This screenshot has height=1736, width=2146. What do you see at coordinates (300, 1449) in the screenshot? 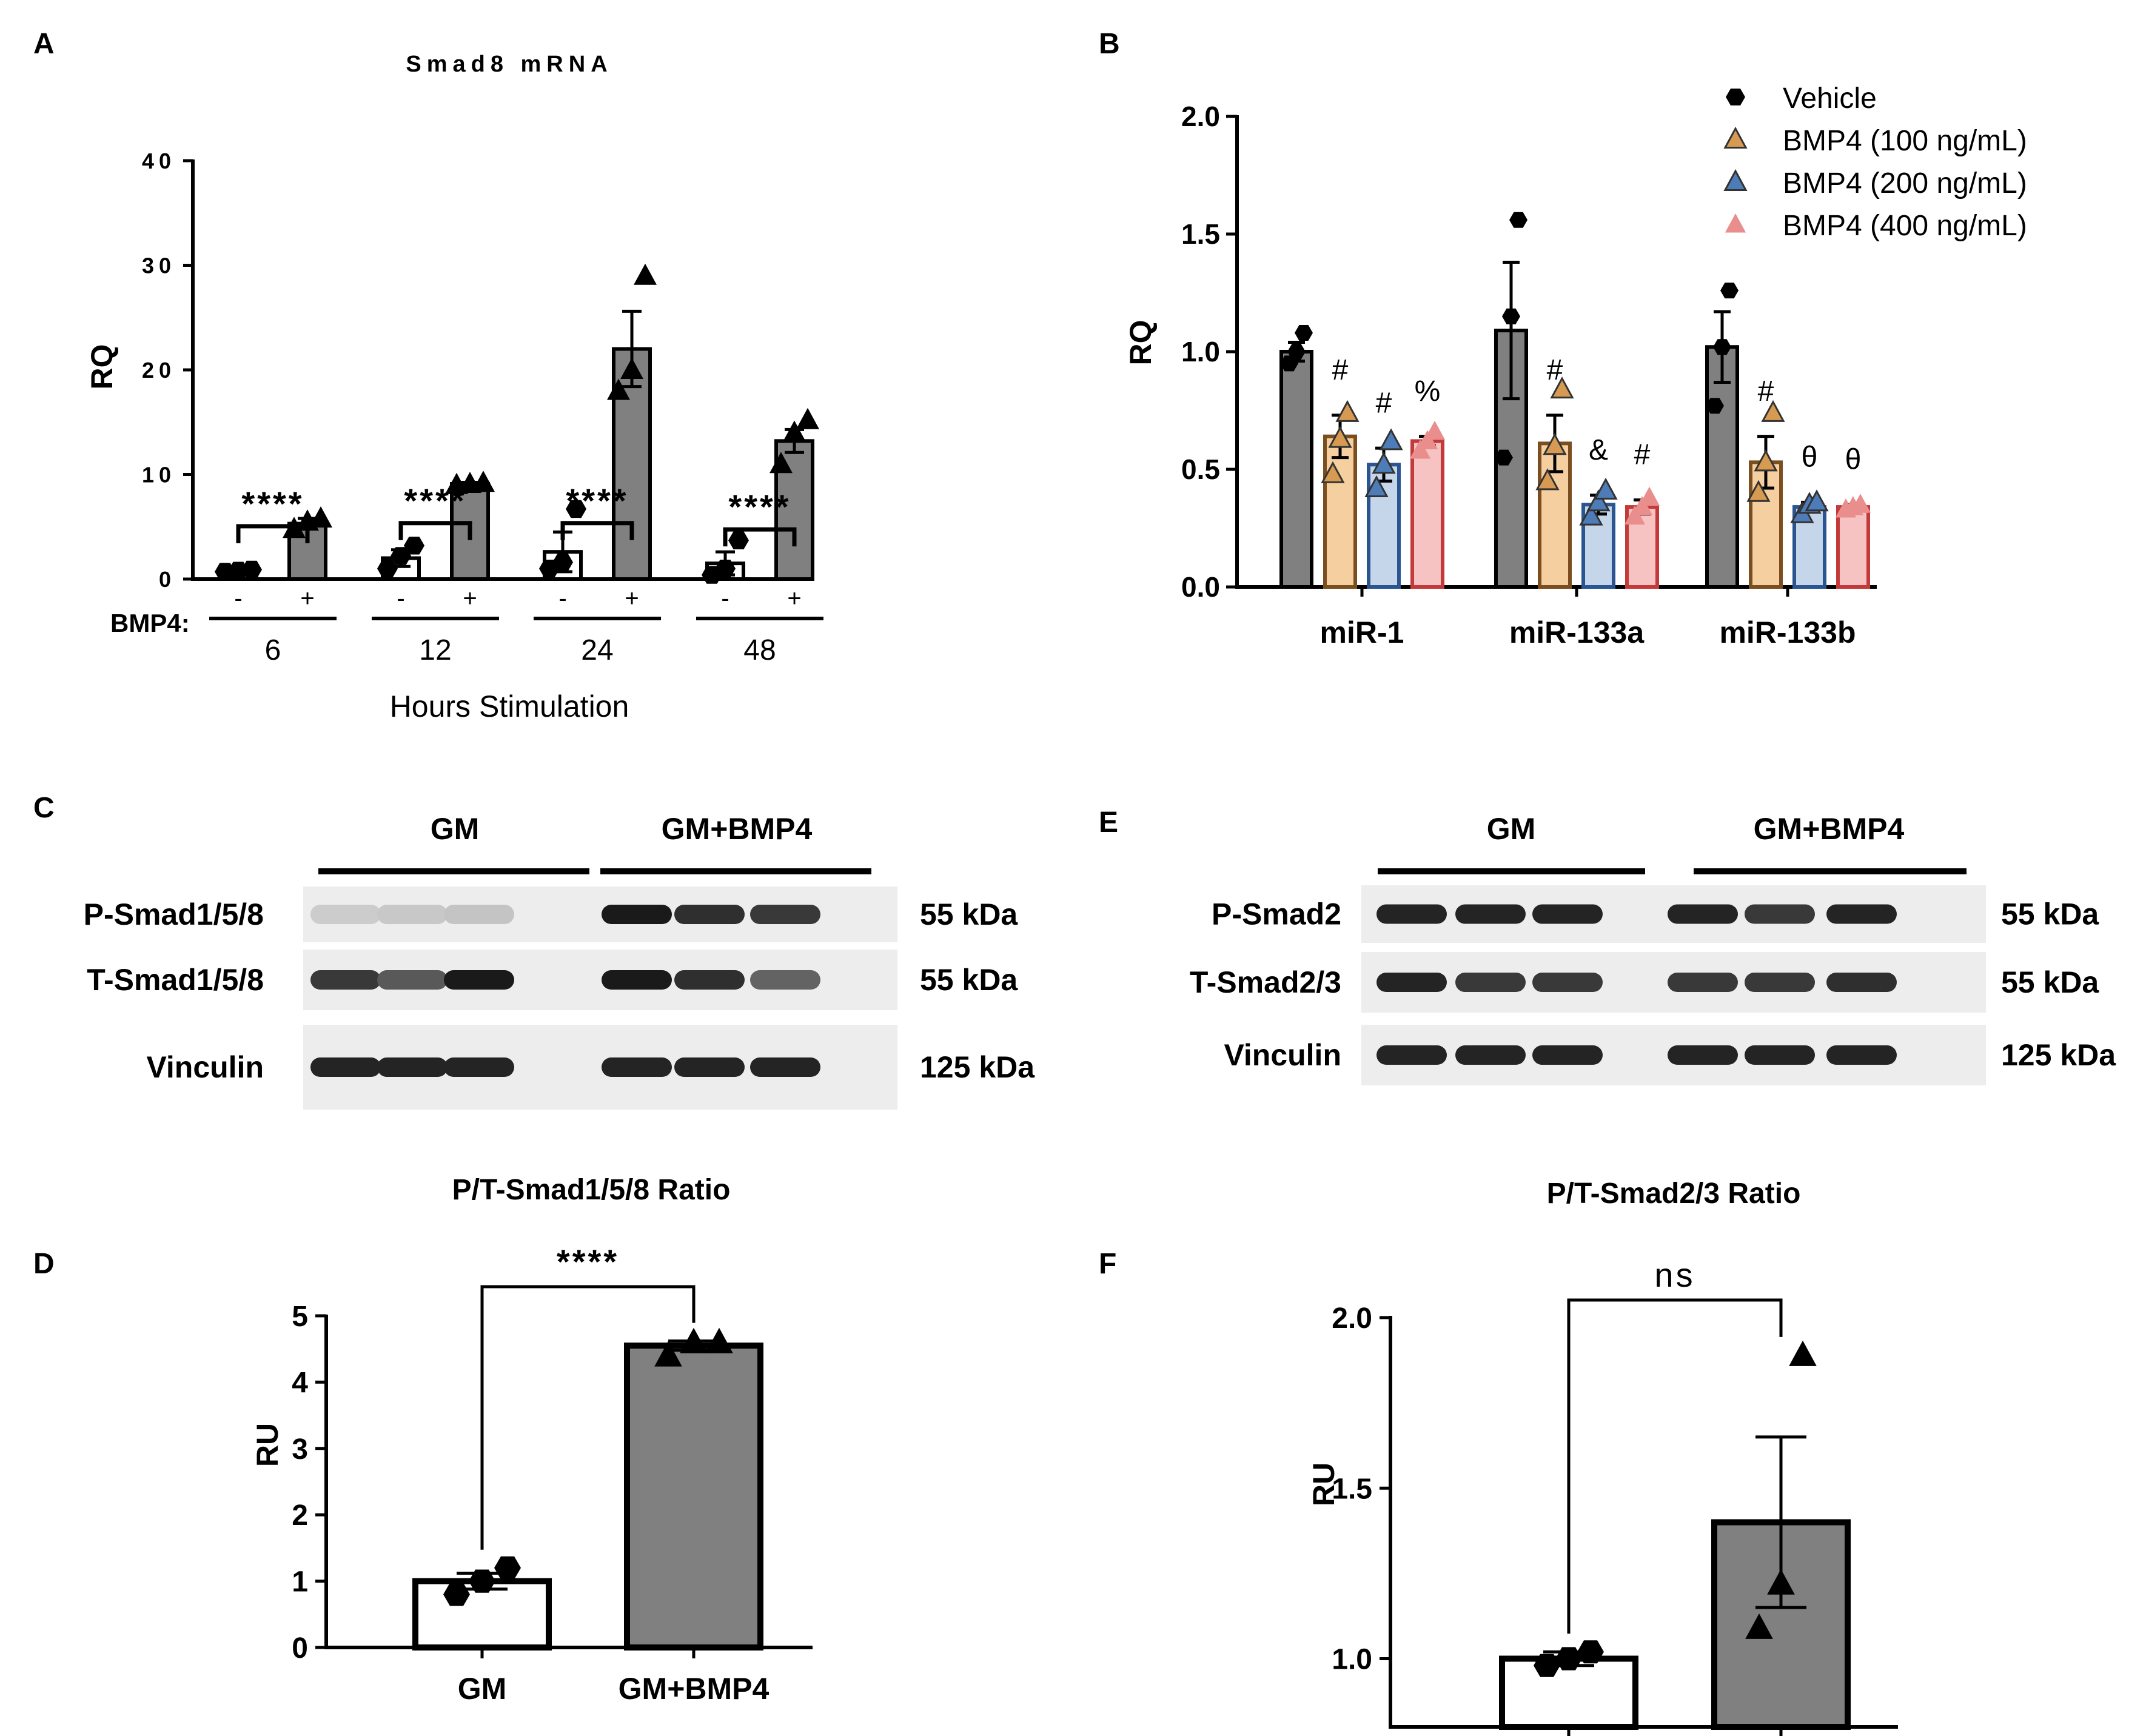
I see `chart-d-ytick-label: 3` at bounding box center [300, 1449].